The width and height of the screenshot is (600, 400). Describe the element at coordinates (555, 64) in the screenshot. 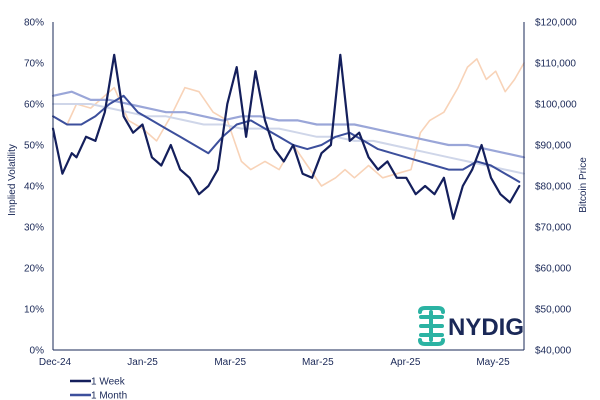

I see `right-tick-label: $110,000` at that location.